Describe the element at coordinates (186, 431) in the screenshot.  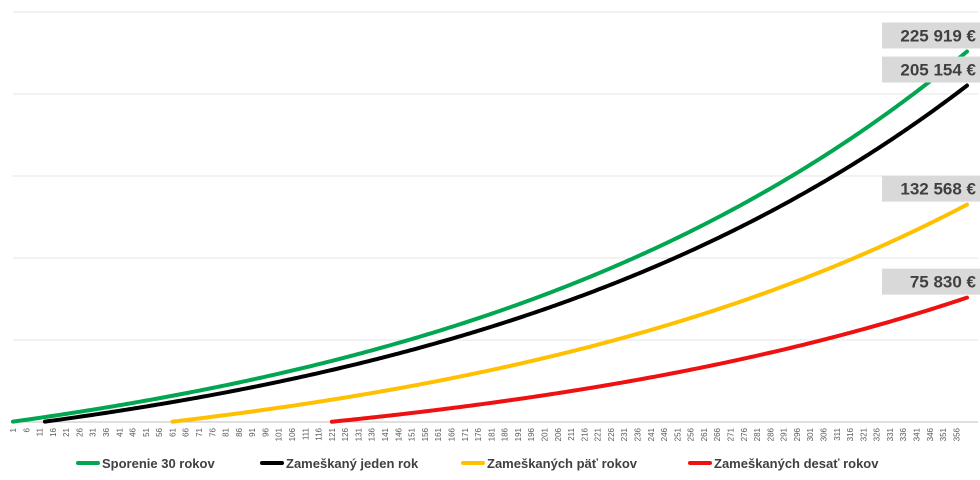
I see `x-tick-label: 66` at that location.